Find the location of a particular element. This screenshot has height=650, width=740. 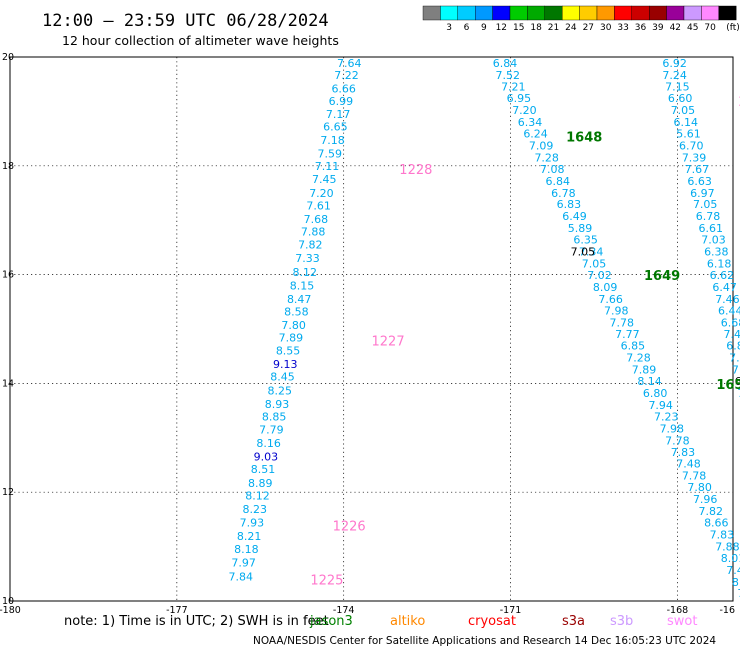

wave-height-value: 8.01 is located at coordinates (730, 558).